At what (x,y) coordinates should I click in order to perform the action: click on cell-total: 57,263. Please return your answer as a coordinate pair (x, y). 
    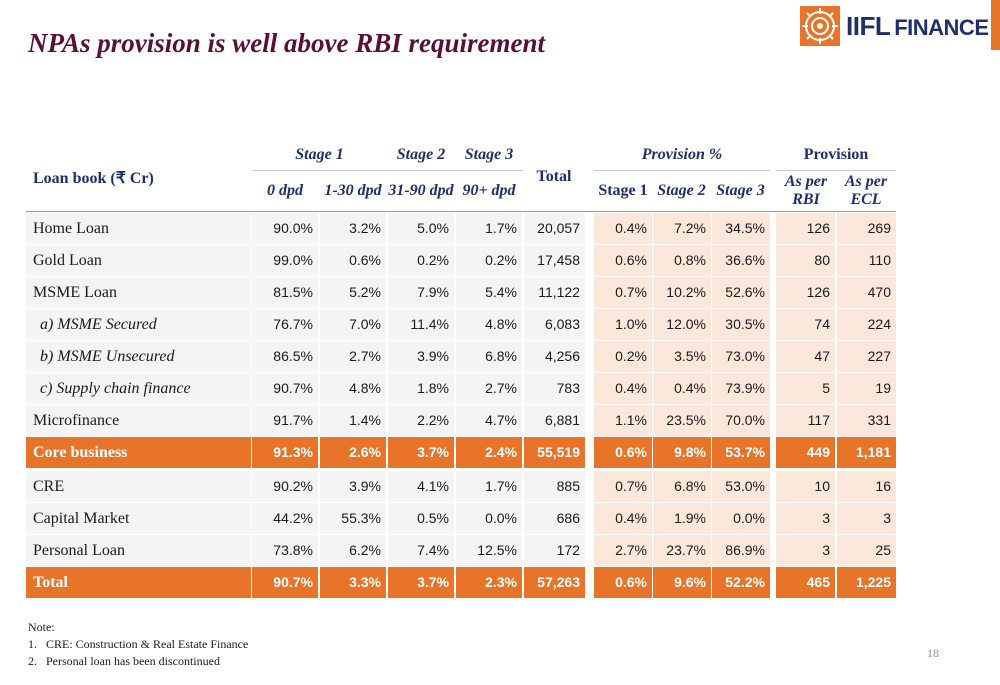
    Looking at the image, I should click on (554, 582).